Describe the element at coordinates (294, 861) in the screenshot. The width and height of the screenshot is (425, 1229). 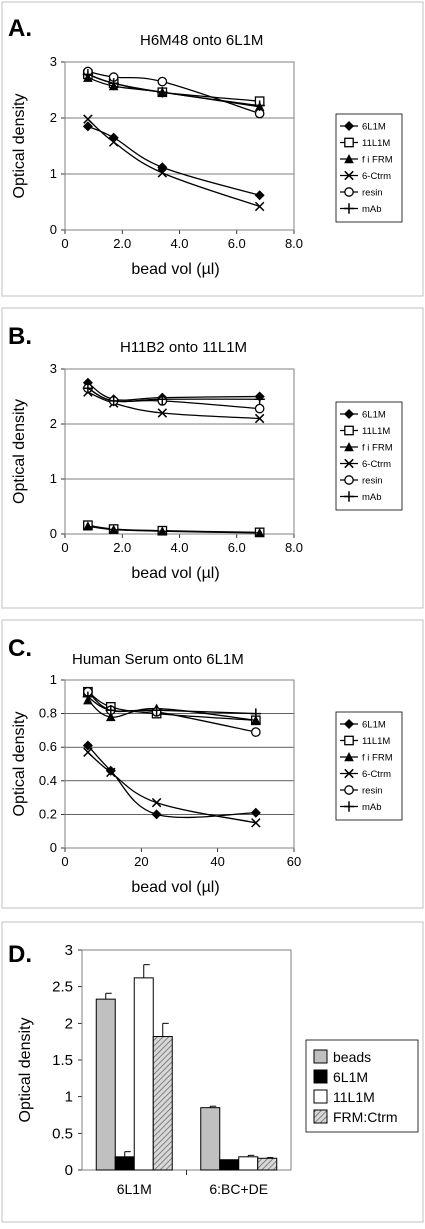
I see `x-tick-label: 60` at that location.